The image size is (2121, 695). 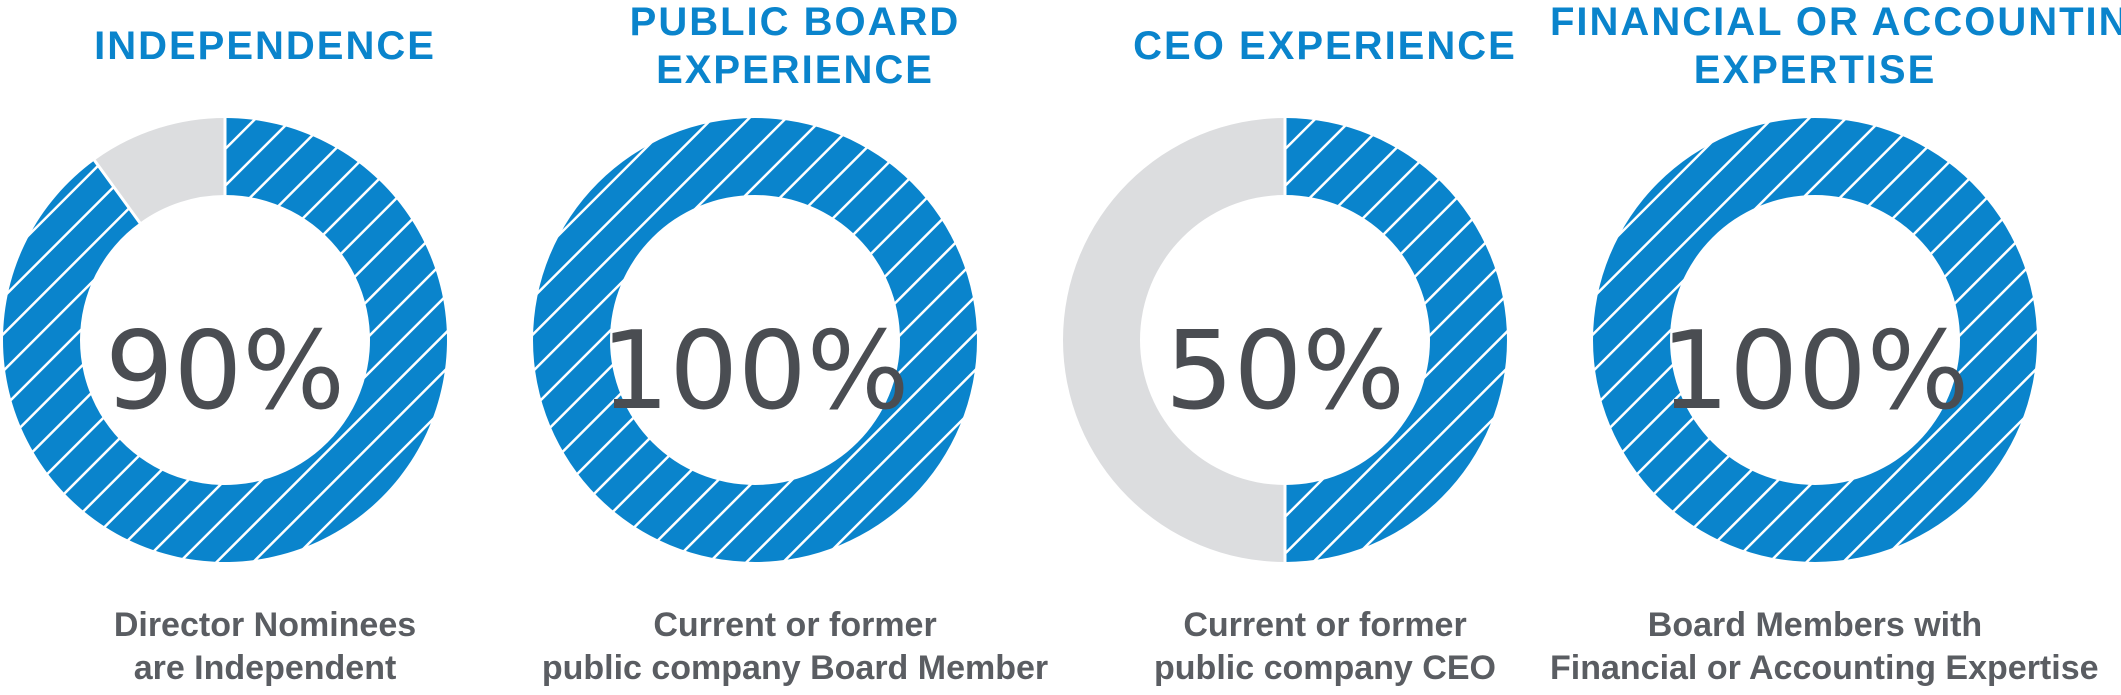 I want to click on metric-caption-line: Board Members with, so click(x=1815, y=625).